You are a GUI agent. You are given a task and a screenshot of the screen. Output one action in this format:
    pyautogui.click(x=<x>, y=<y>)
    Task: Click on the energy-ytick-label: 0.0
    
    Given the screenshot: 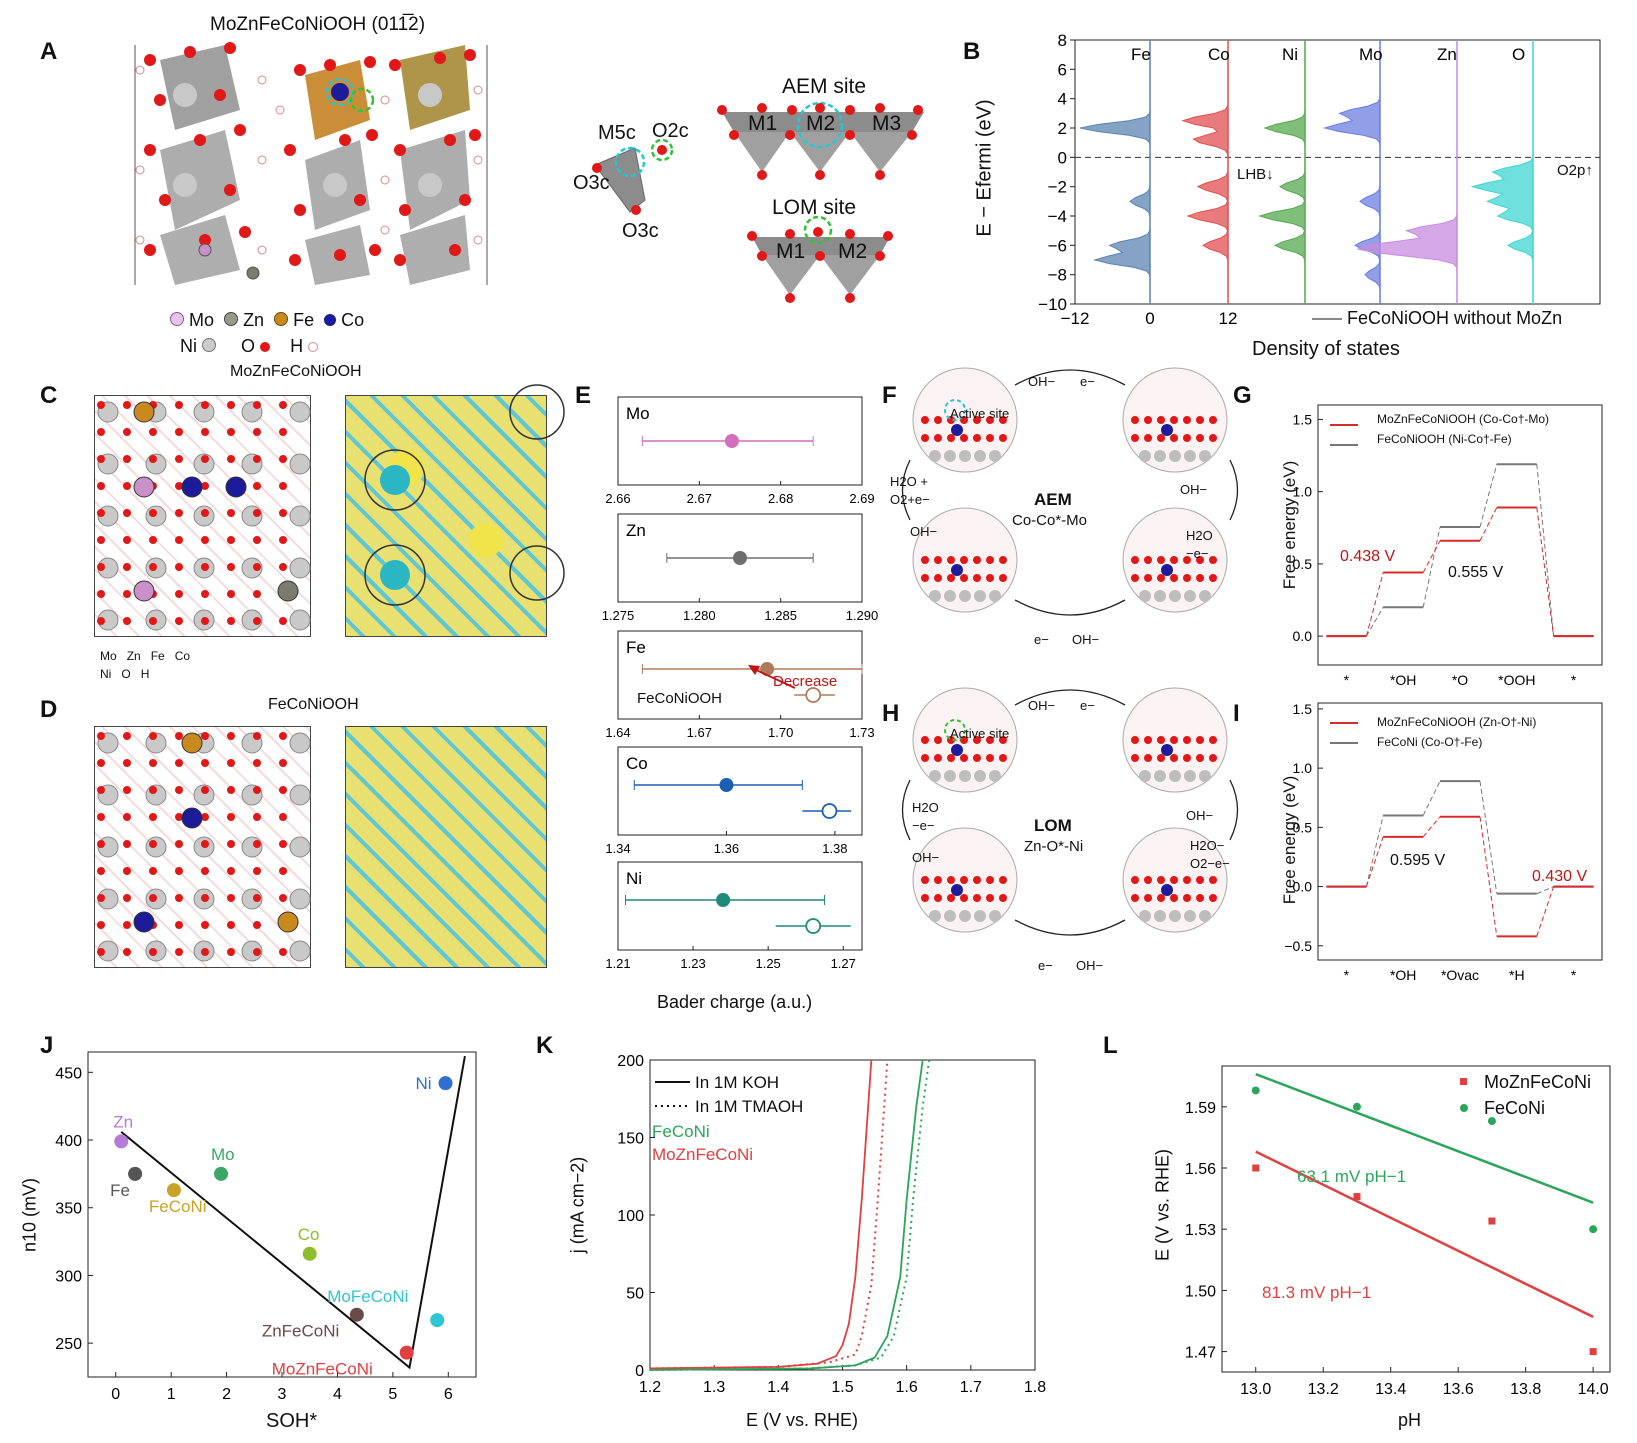 What is the action you would take?
    pyautogui.click(x=1303, y=636)
    